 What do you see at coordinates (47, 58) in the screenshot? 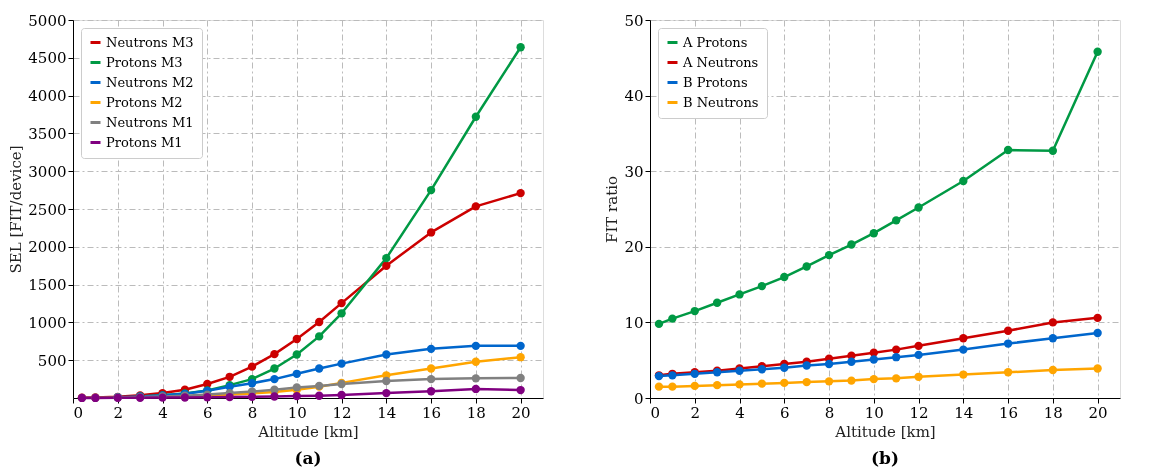
I see `y-tick-label: 4500` at bounding box center [47, 58].